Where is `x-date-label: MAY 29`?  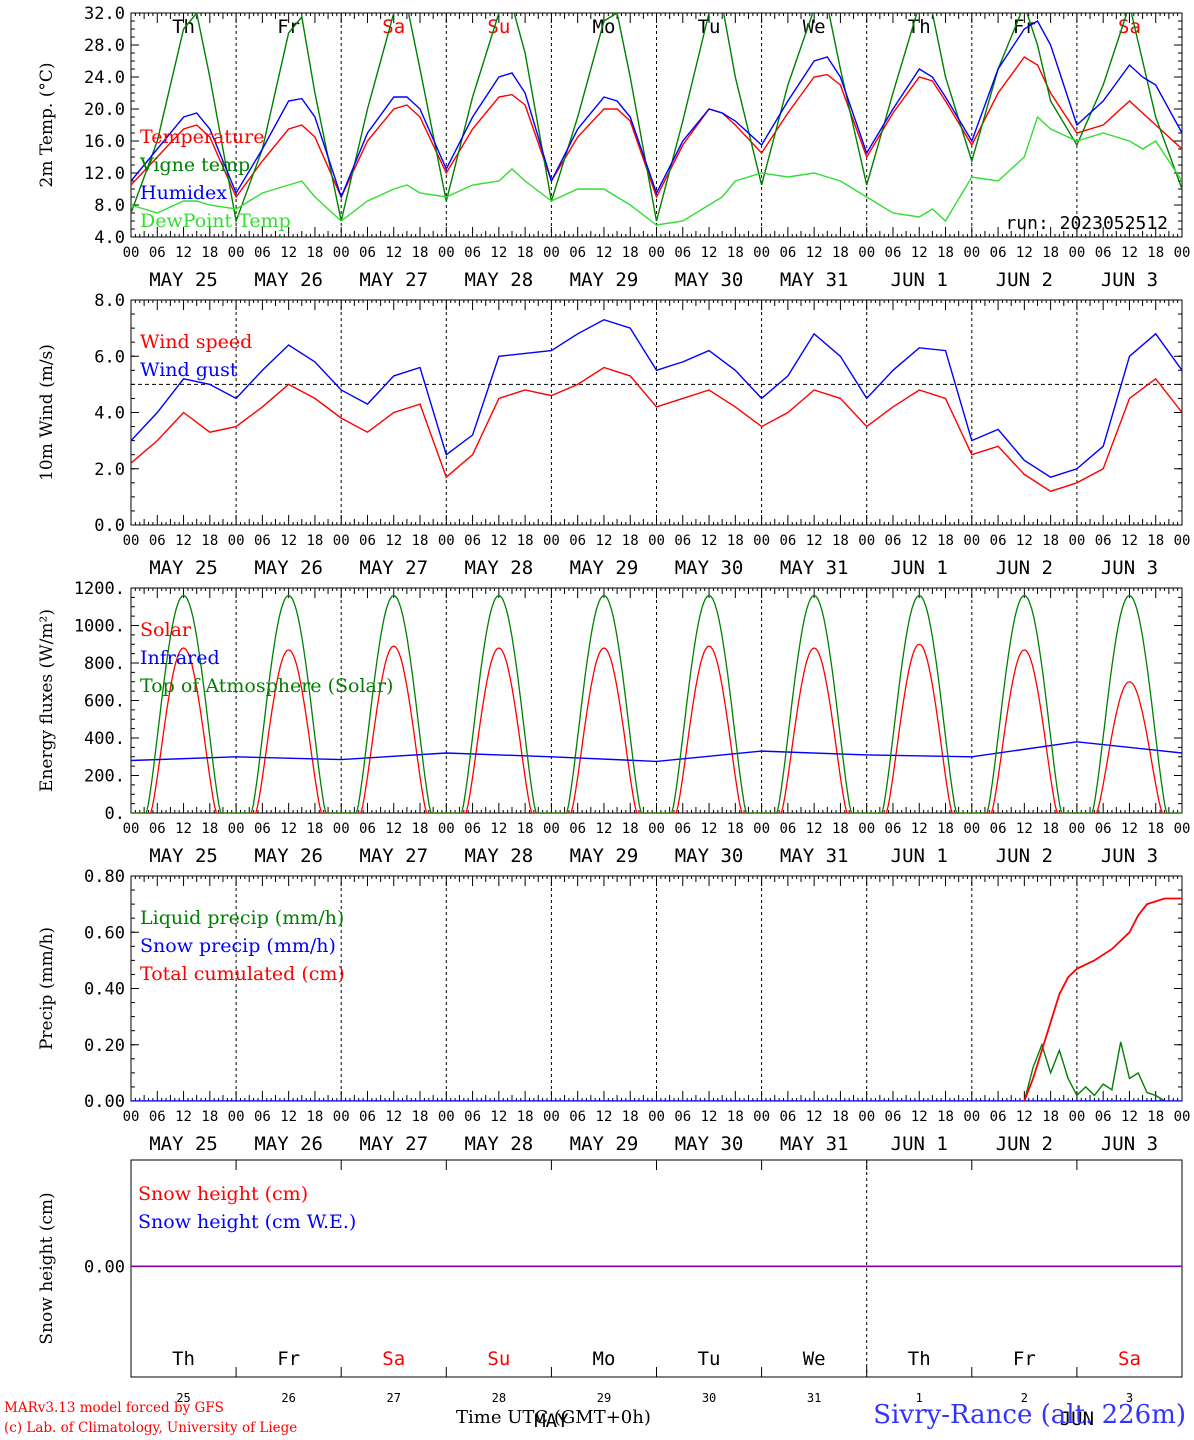 x-date-label: MAY 29 is located at coordinates (604, 568).